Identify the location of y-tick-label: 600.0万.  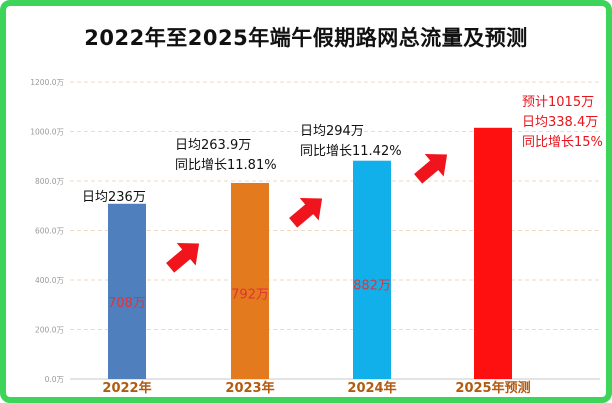
(49, 231).